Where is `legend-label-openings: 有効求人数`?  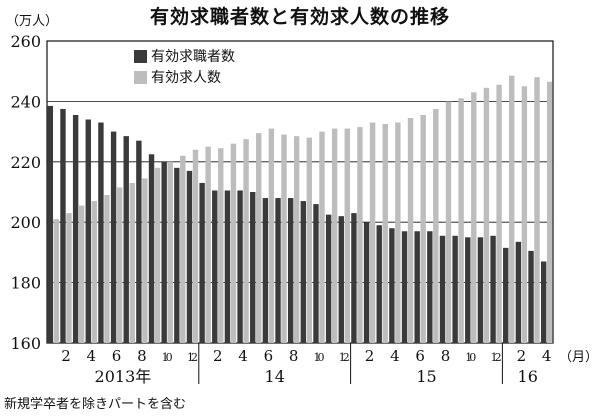
legend-label-openings: 有効求人数 is located at coordinates (186, 78).